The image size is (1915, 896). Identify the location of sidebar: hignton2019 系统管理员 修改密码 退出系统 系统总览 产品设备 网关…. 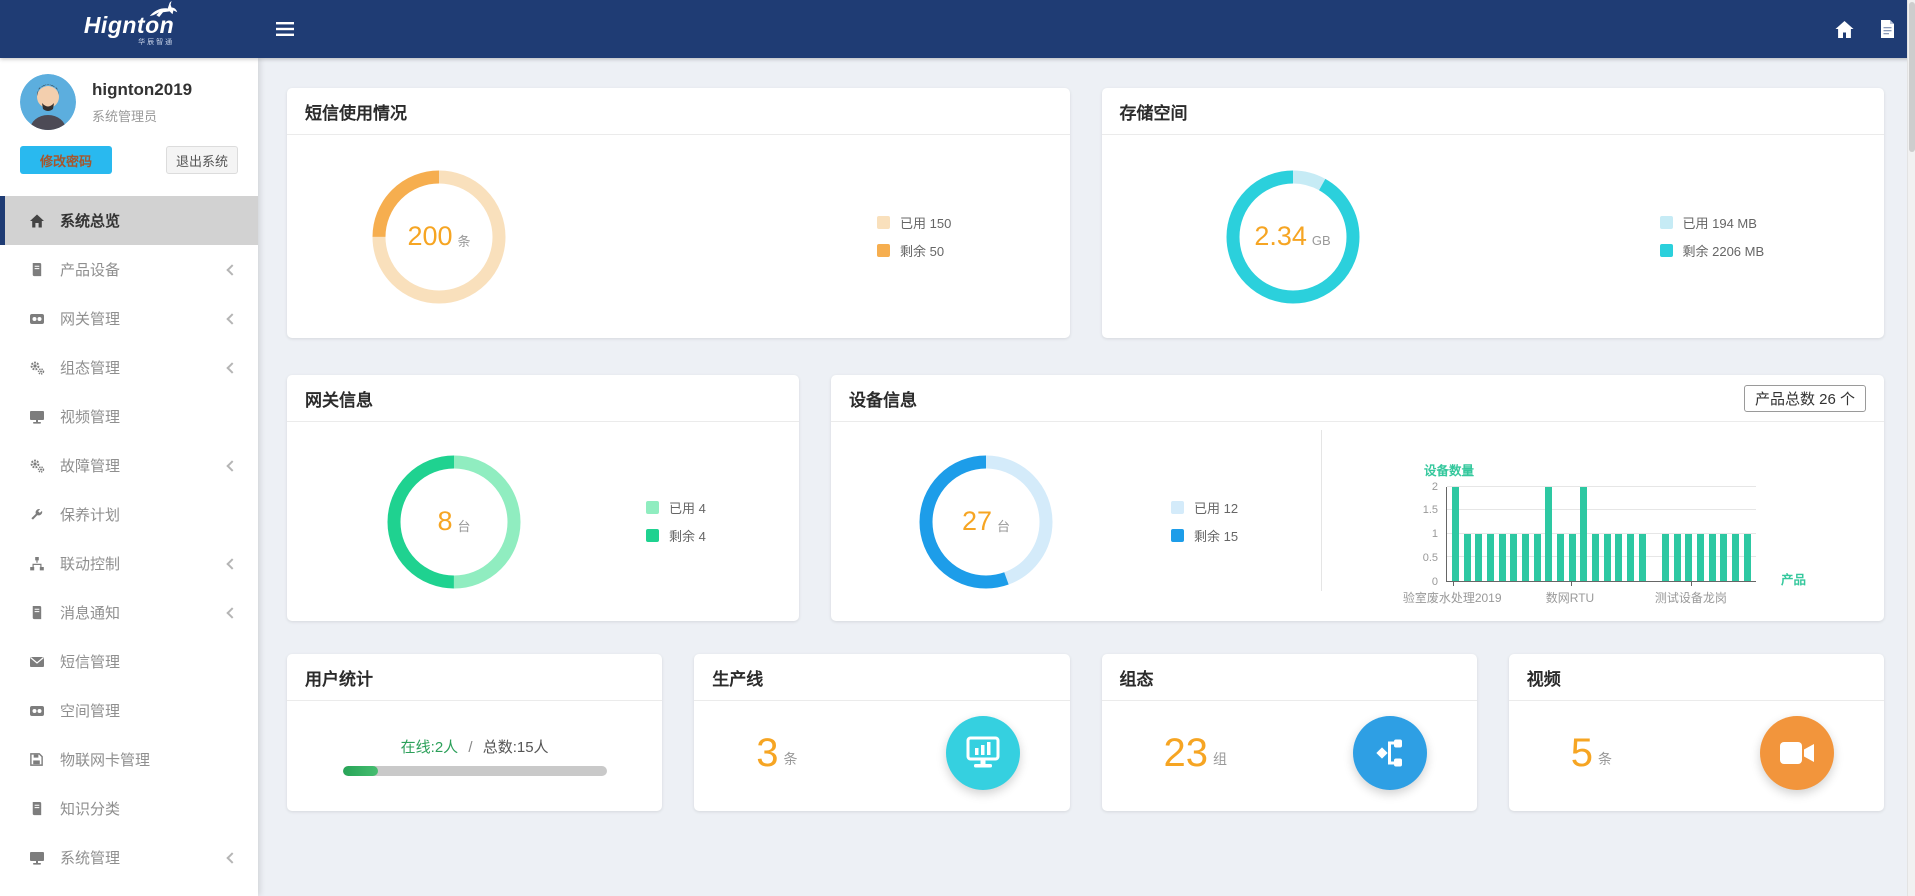
(129, 477).